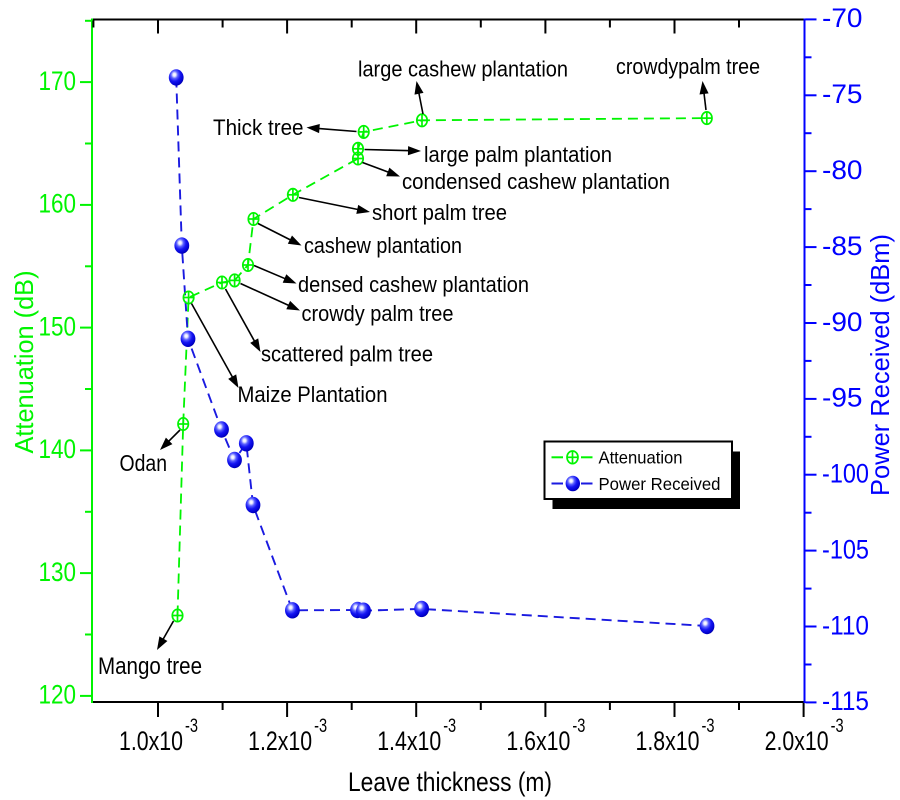  Describe the element at coordinates (845, 549) in the screenshot. I see `svg-text: -105` at that location.